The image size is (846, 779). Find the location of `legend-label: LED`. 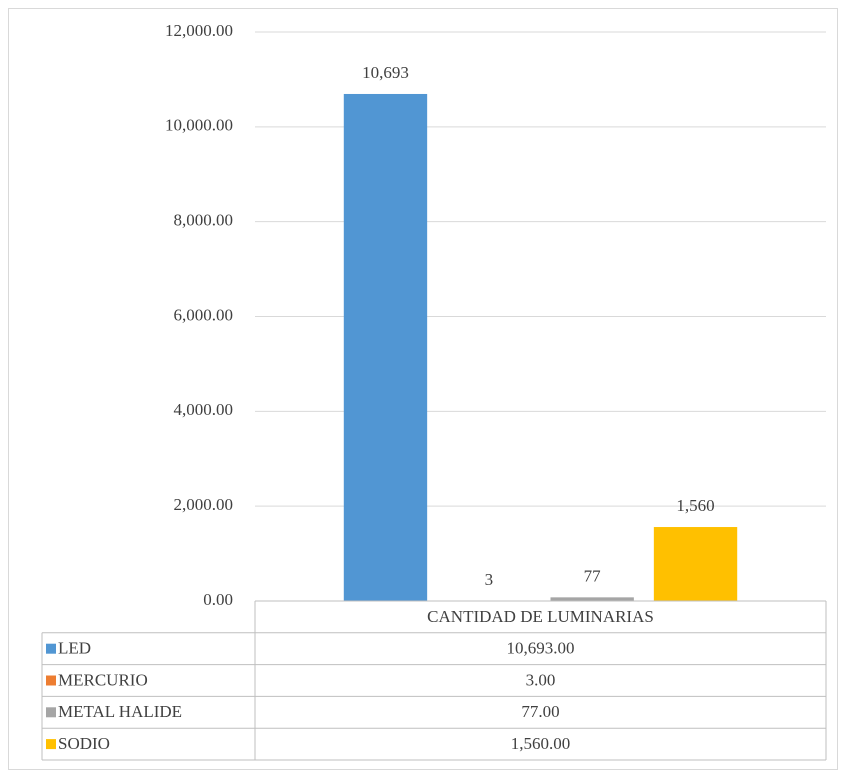

legend-label: LED is located at coordinates (74, 648).